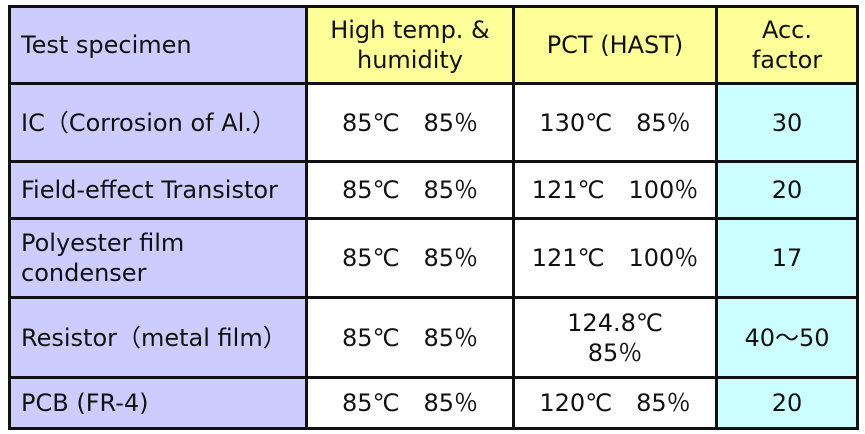 The image size is (865, 434). What do you see at coordinates (158, 122) in the screenshot?
I see `specimen-cell: IC（Corrosion of Al.）` at bounding box center [158, 122].